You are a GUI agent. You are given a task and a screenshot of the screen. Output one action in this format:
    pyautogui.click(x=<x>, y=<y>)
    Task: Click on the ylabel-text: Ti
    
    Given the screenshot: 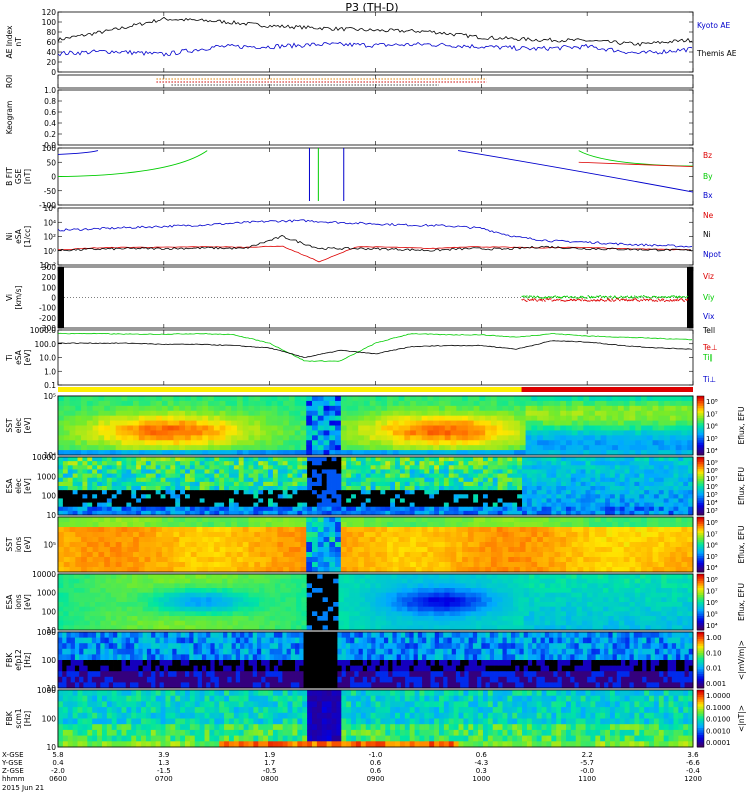 What is the action you would take?
    pyautogui.click(x=9, y=357)
    